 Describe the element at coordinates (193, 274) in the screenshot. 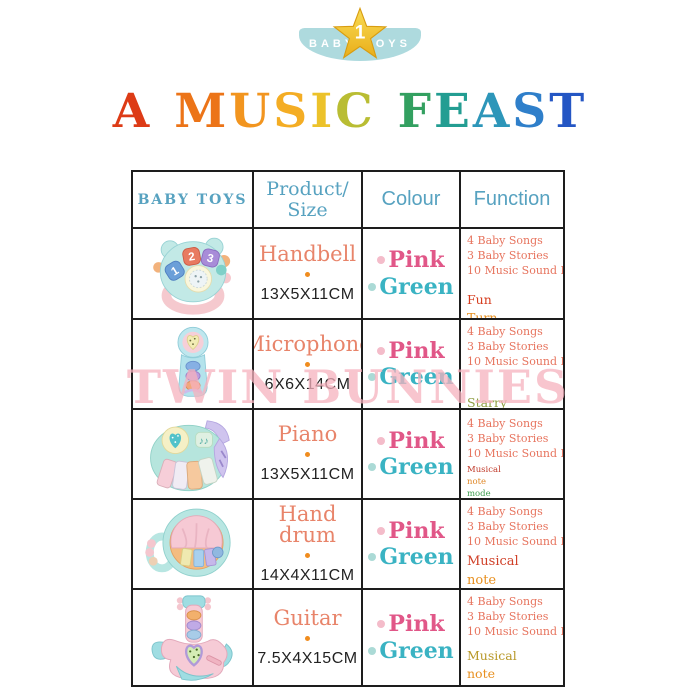

I see `product-photo-cell: 1 2 3` at that location.